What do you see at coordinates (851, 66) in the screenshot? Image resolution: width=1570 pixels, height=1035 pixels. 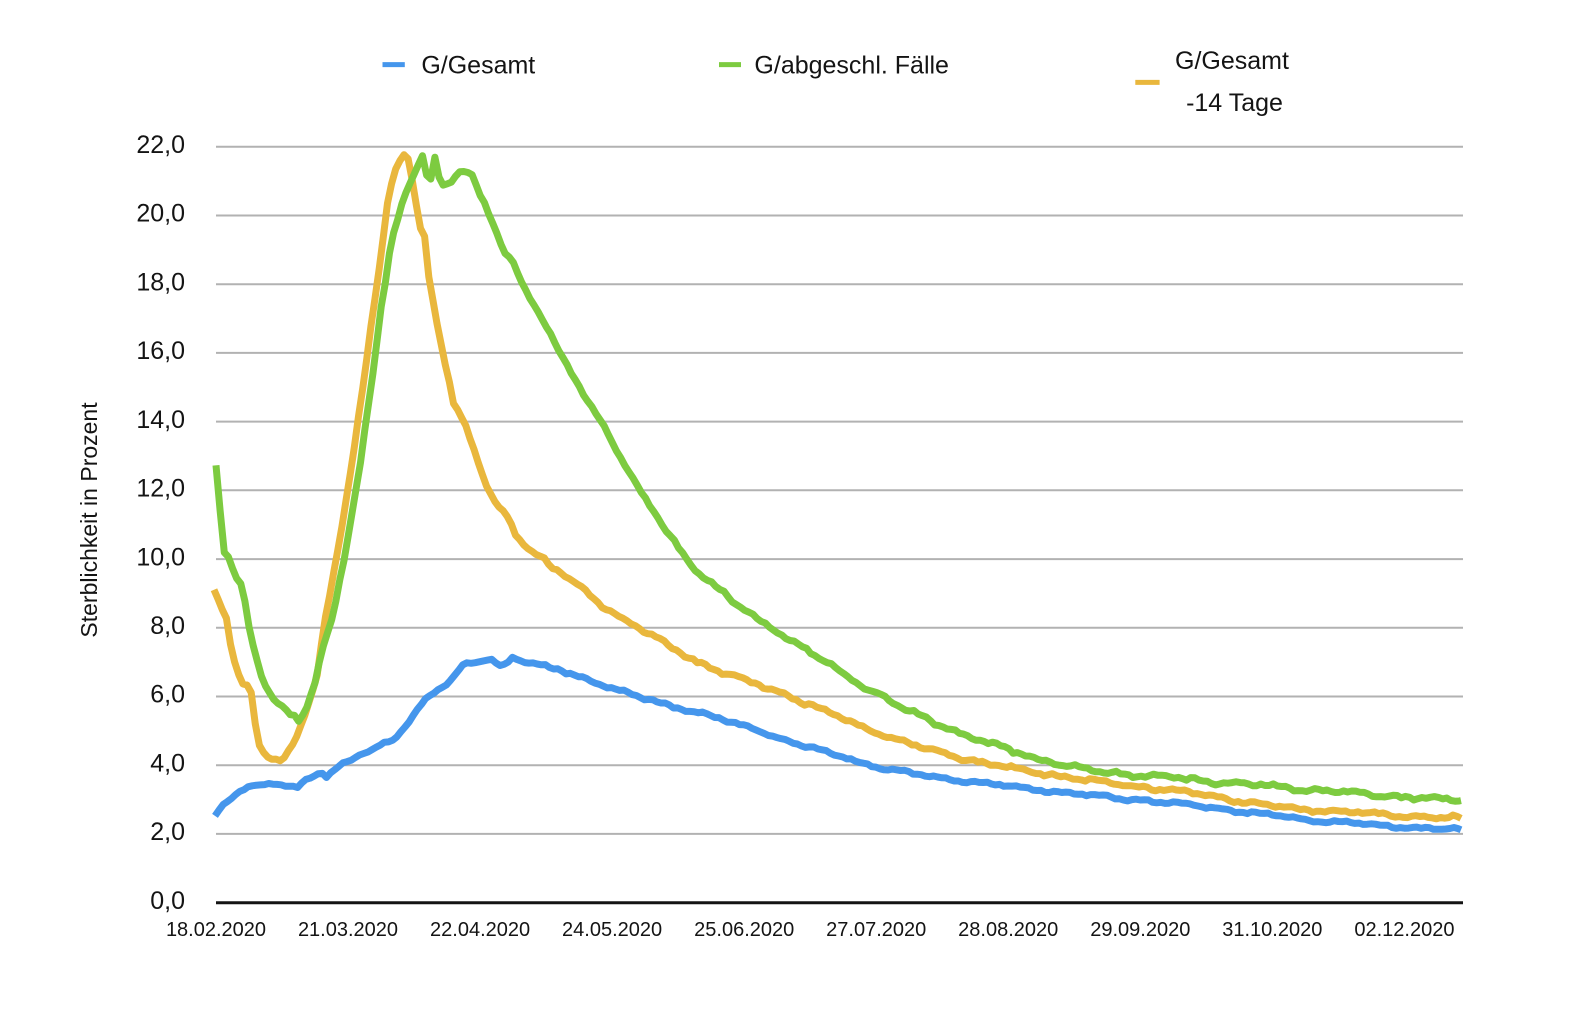 I see `svg-text: G/abgeschl. Fälle` at bounding box center [851, 66].